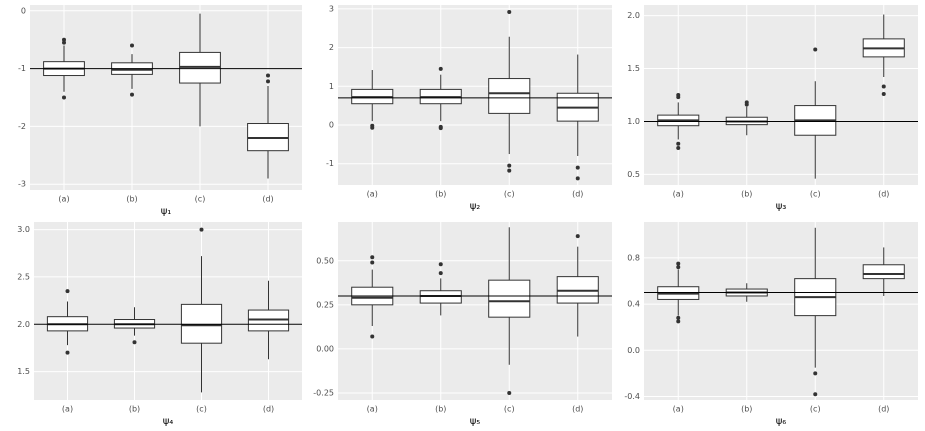 This screenshot has width=925, height=431. Describe the element at coordinates (781, 421) in the screenshot. I see `x-axis-label: ψ₆` at that location.